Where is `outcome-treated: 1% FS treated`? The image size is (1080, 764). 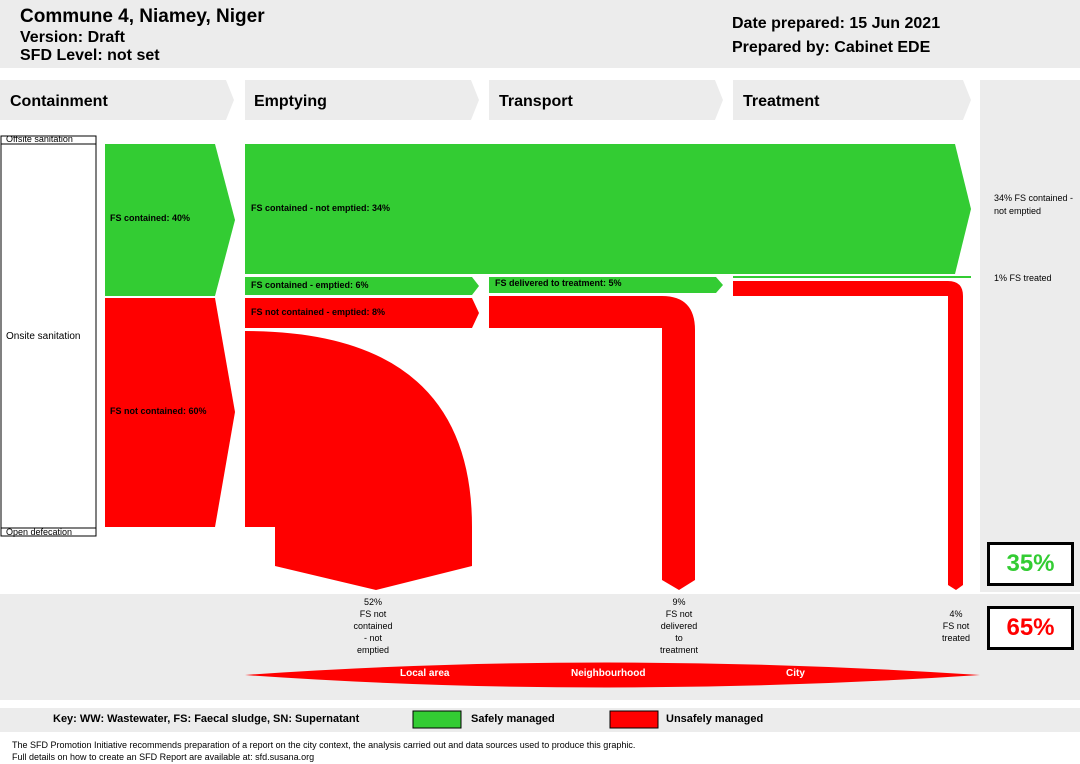
outcome-treated: 1% FS treated is located at coordinates (1023, 278).